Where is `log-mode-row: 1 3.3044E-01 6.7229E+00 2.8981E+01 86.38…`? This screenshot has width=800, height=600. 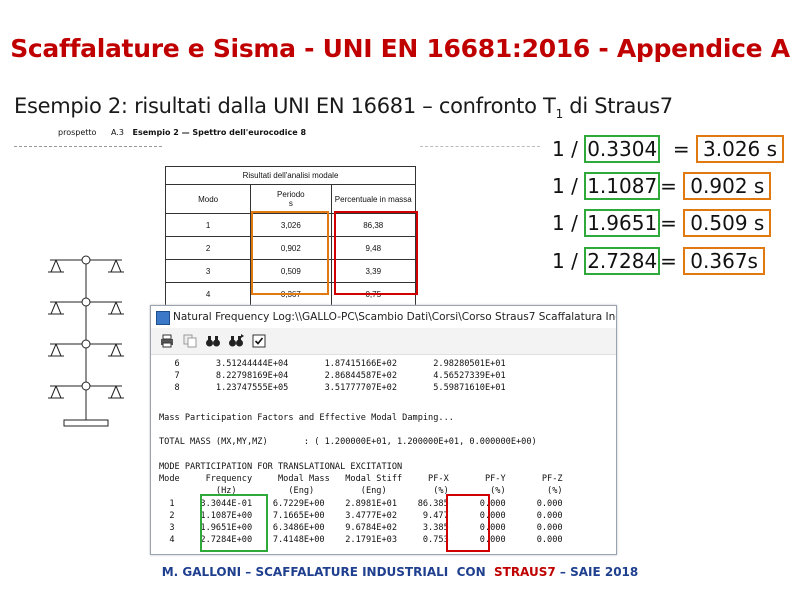 log-mode-row: 1 3.3044E-01 6.7229E+00 2.8981E+01 86.38… is located at coordinates (361, 504).